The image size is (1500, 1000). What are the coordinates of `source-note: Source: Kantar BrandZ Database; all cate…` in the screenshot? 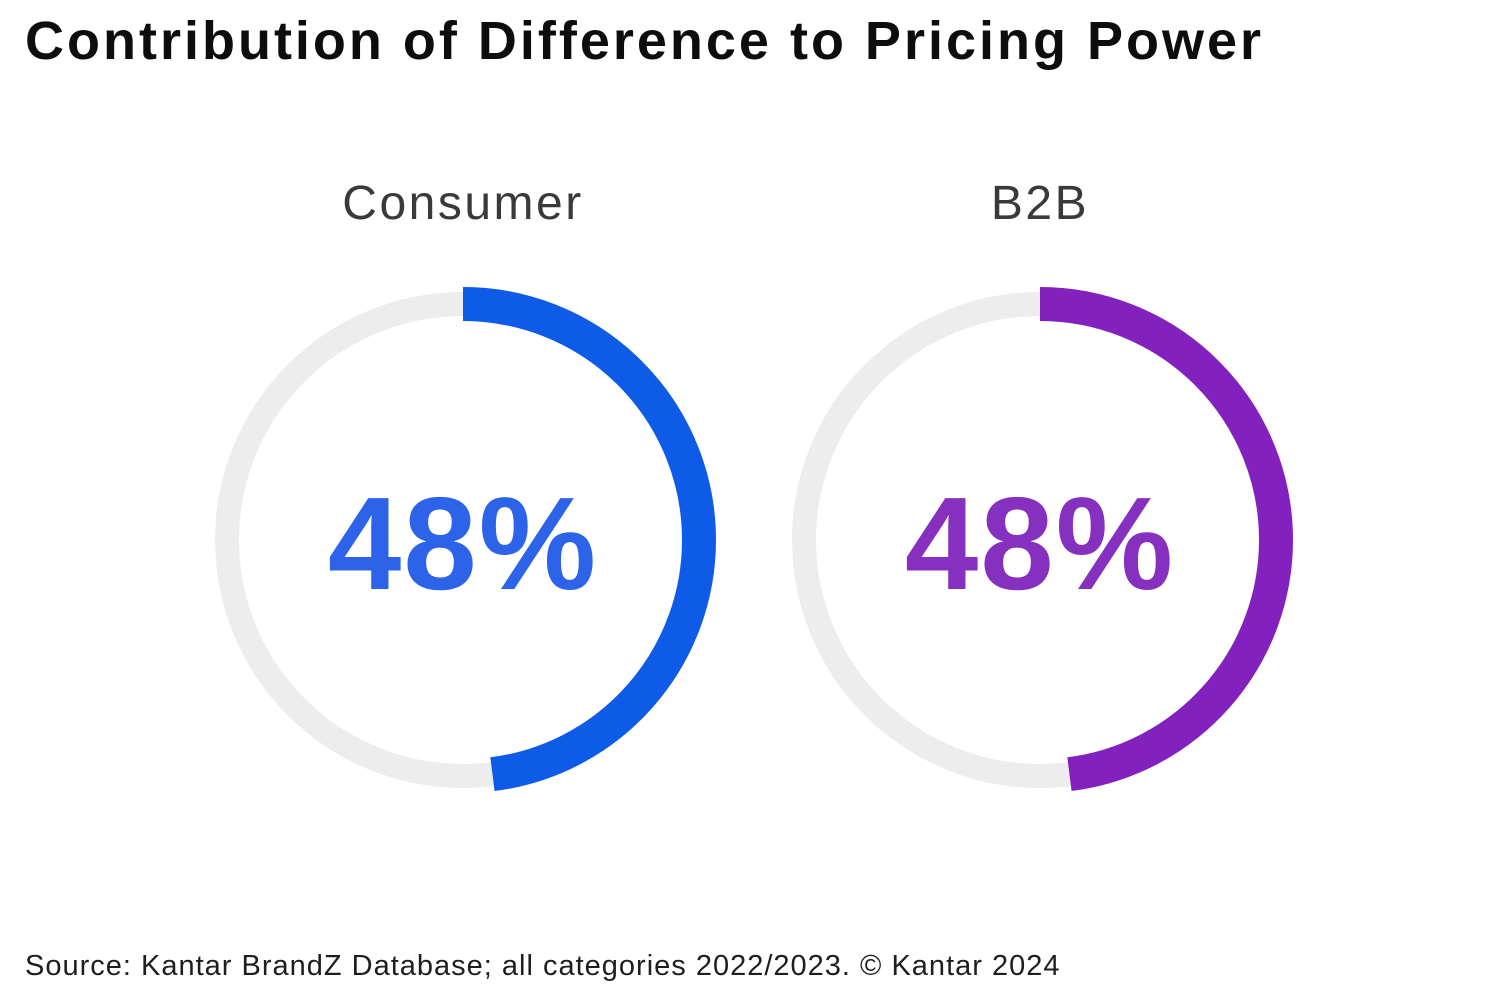 It's located at (543, 966).